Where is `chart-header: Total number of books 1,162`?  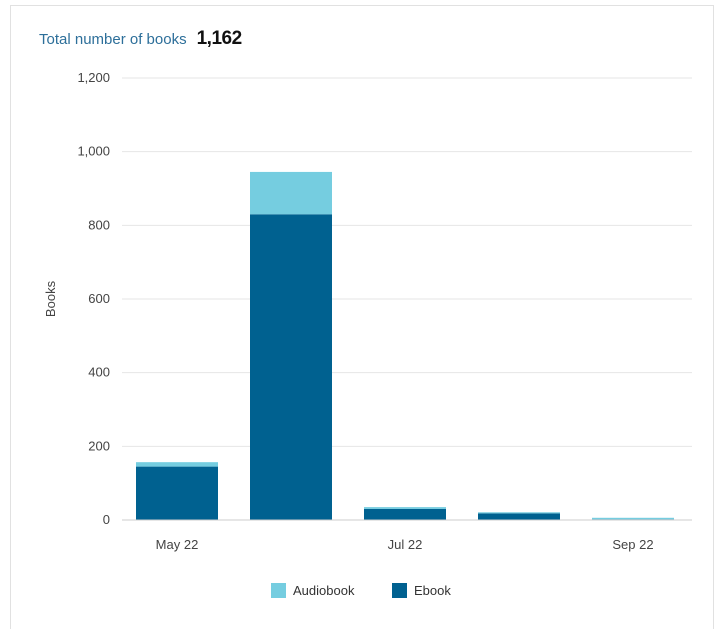
chart-header: Total number of books 1,162 is located at coordinates (140, 39).